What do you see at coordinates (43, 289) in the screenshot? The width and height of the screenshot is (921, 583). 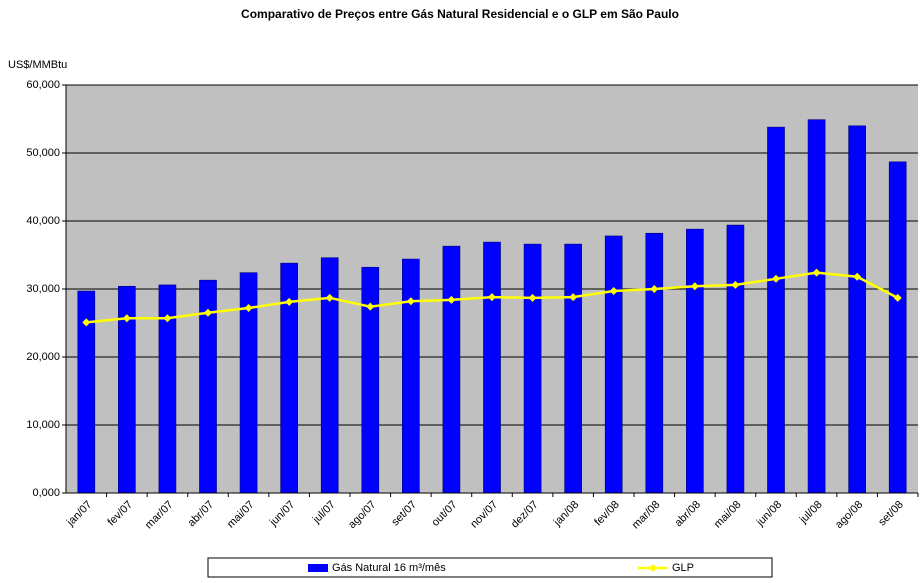 I see `y-tick-label: 30,000` at bounding box center [43, 289].